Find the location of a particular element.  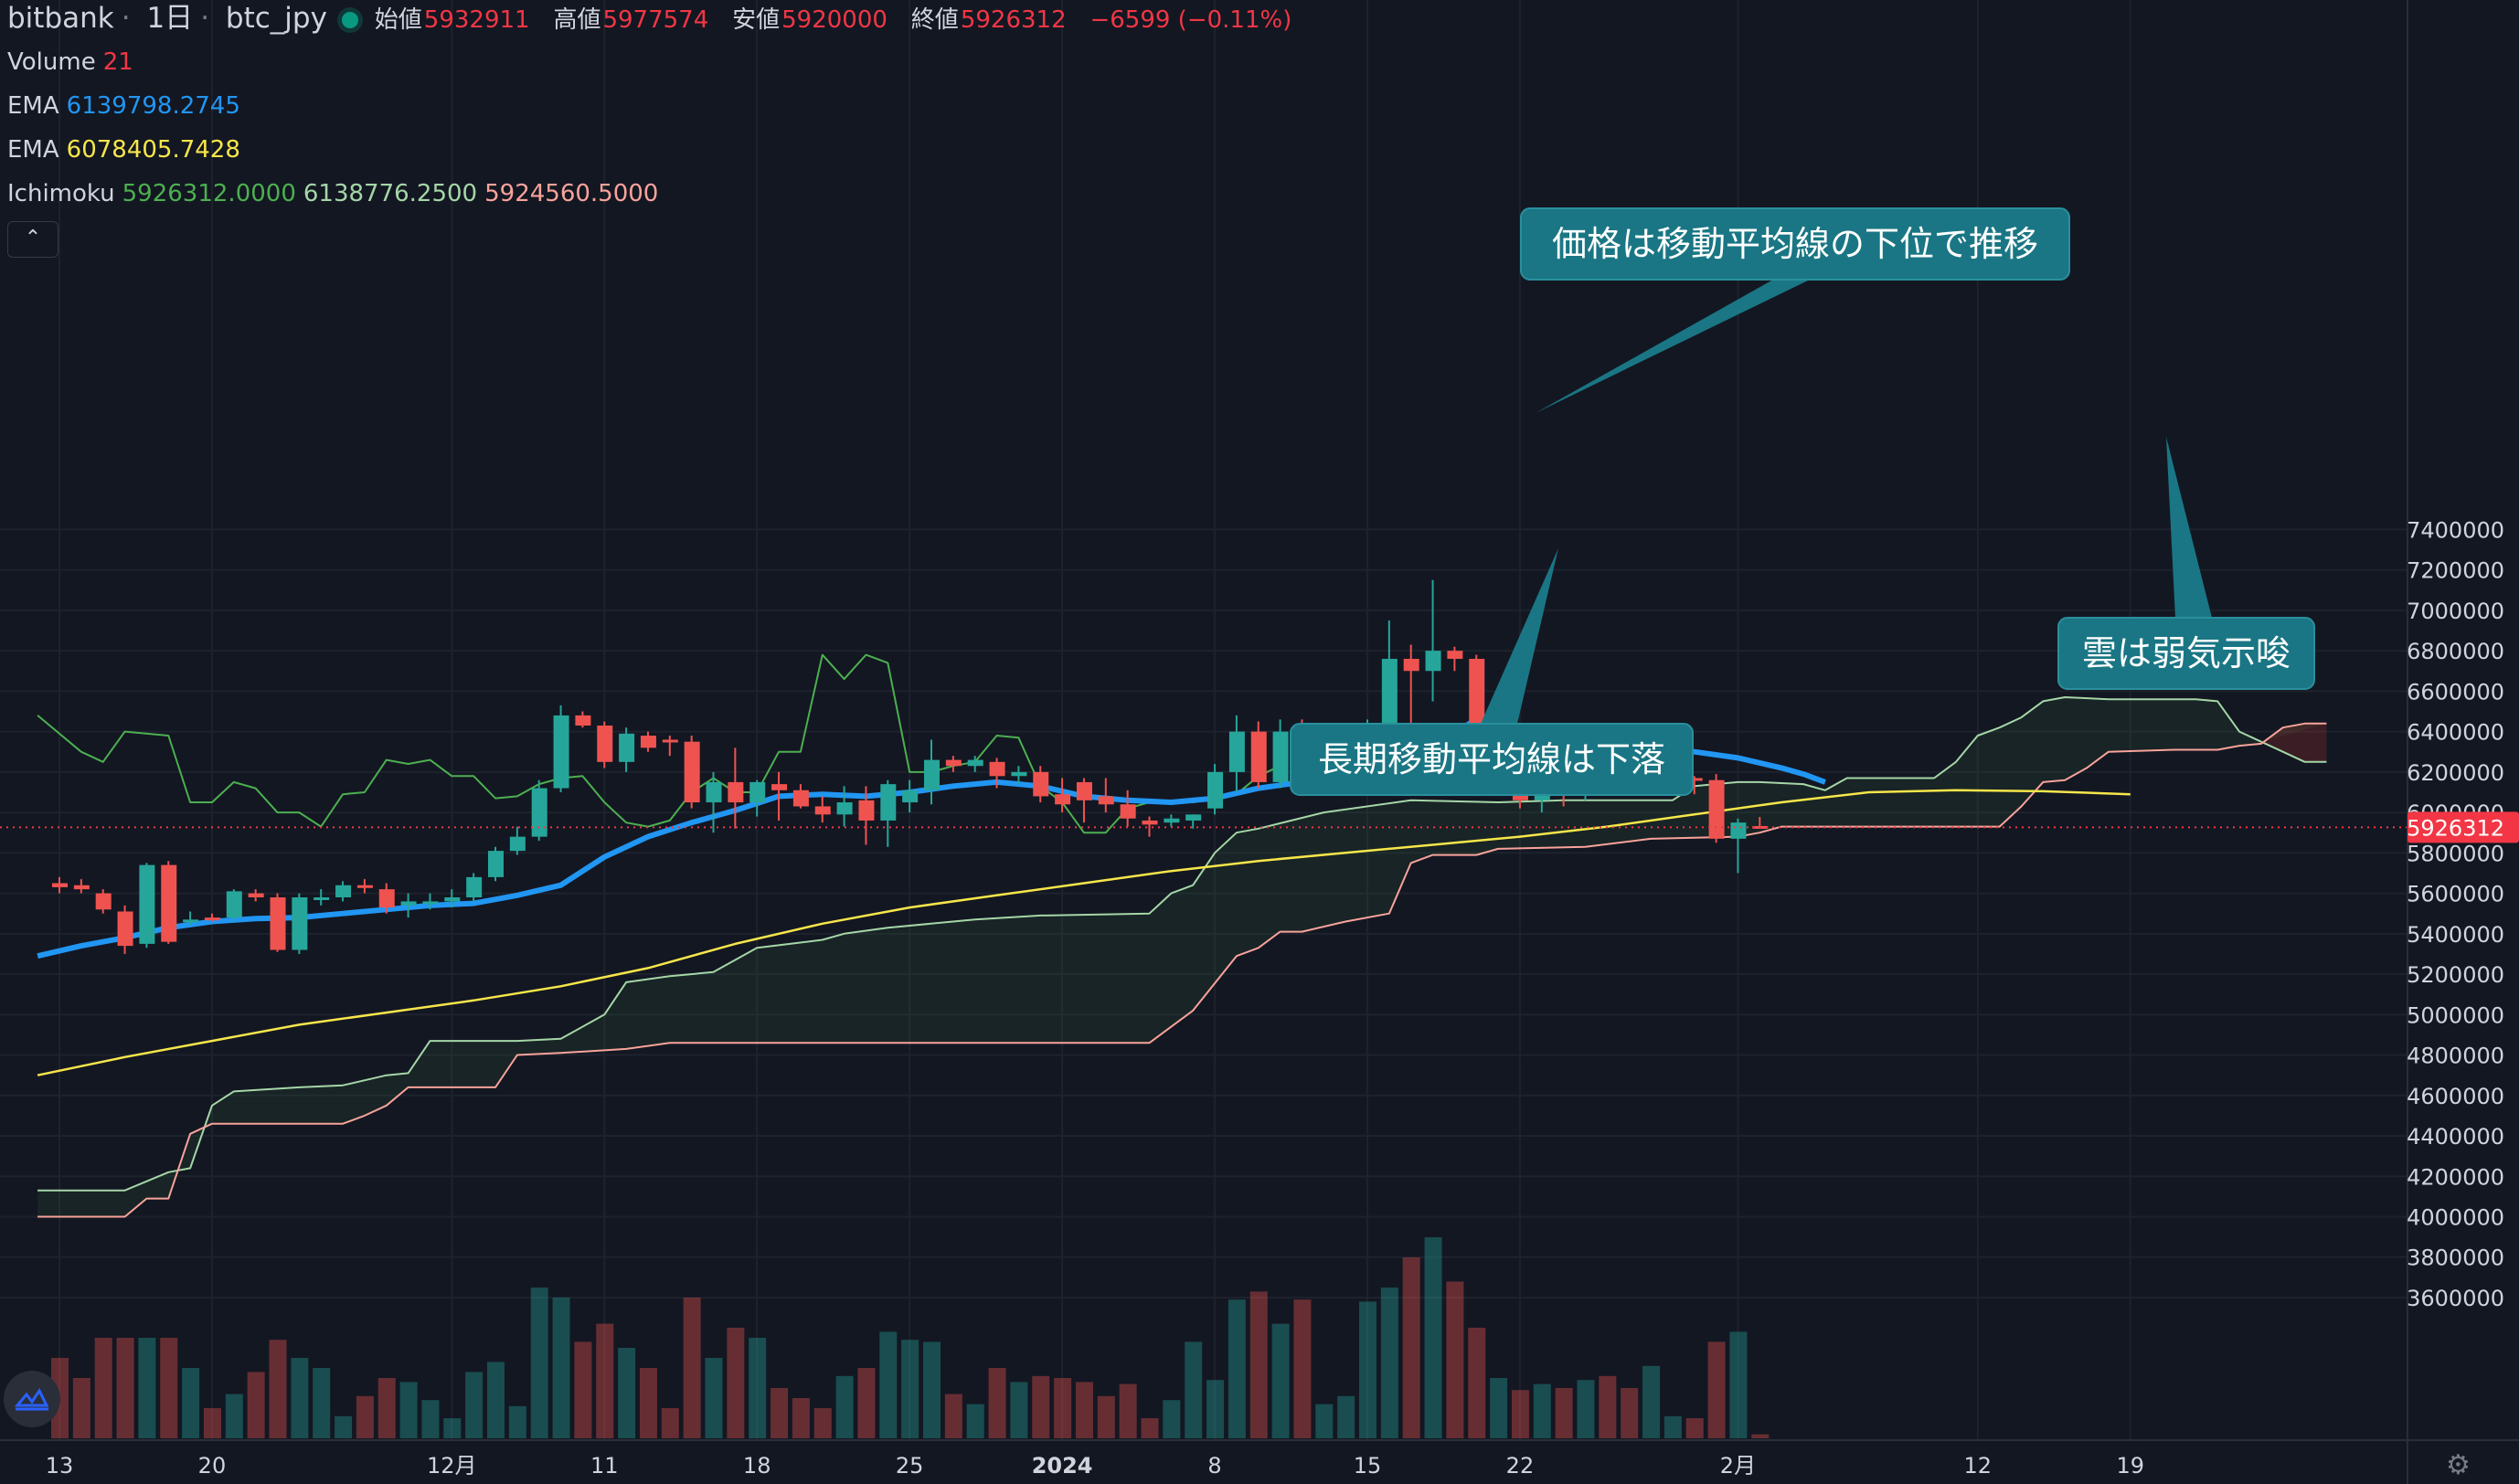

last-price-badge is located at coordinates (2463, 827).